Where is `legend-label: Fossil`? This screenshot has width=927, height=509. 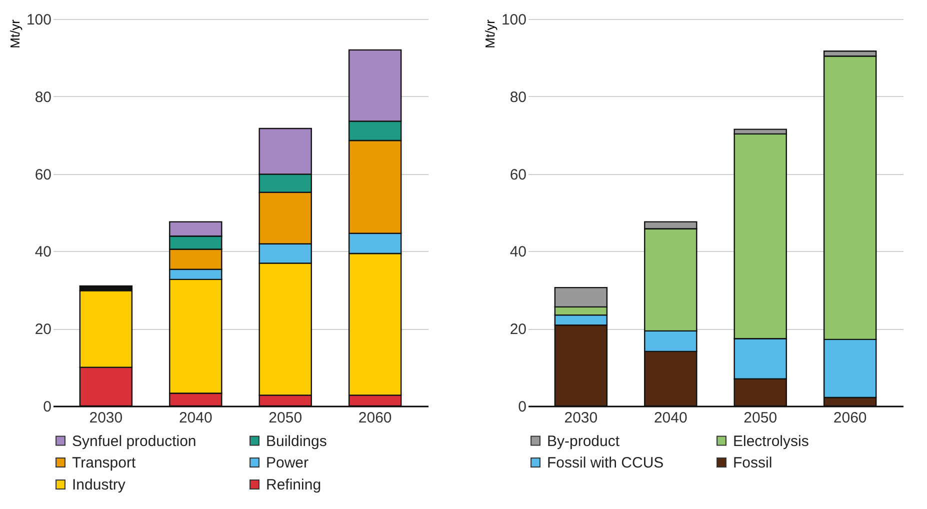 legend-label: Fossil is located at coordinates (752, 463).